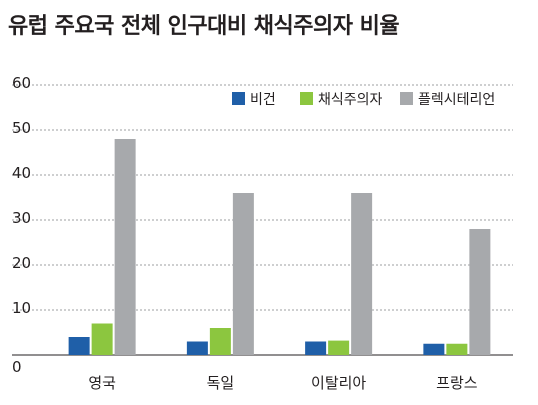 The width and height of the screenshot is (538, 405). Describe the element at coordinates (21, 173) in the screenshot. I see `y-tick-label: 40` at that location.